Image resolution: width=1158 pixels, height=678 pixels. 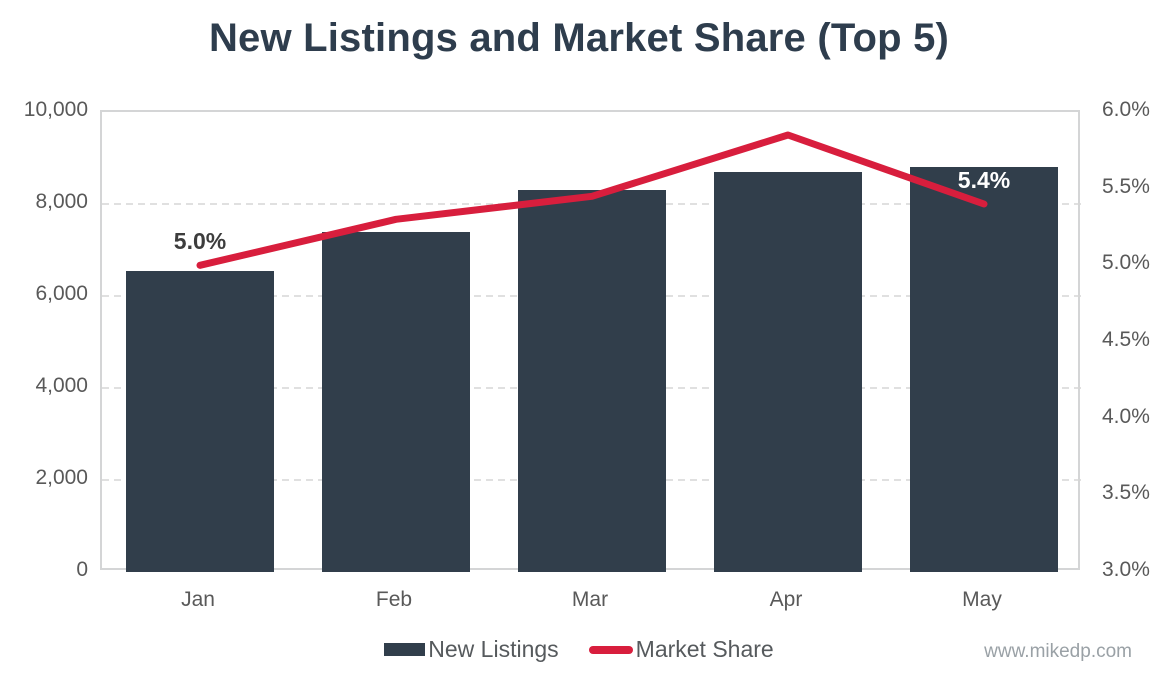 I want to click on bar-mar, so click(x=592, y=381).